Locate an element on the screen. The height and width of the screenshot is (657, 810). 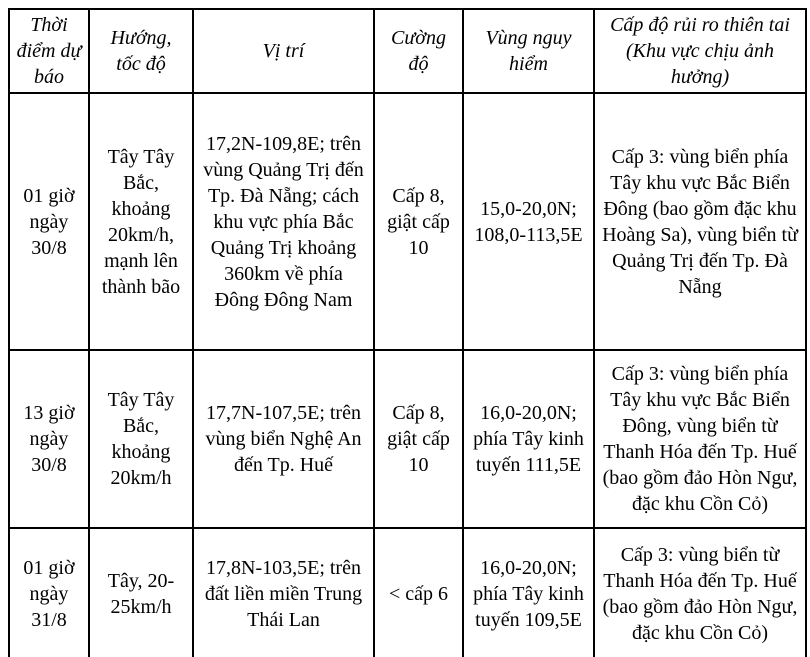
cell-direction-speed: Tây Tây Bắc, khoảng 20km/h is located at coordinates (141, 439).